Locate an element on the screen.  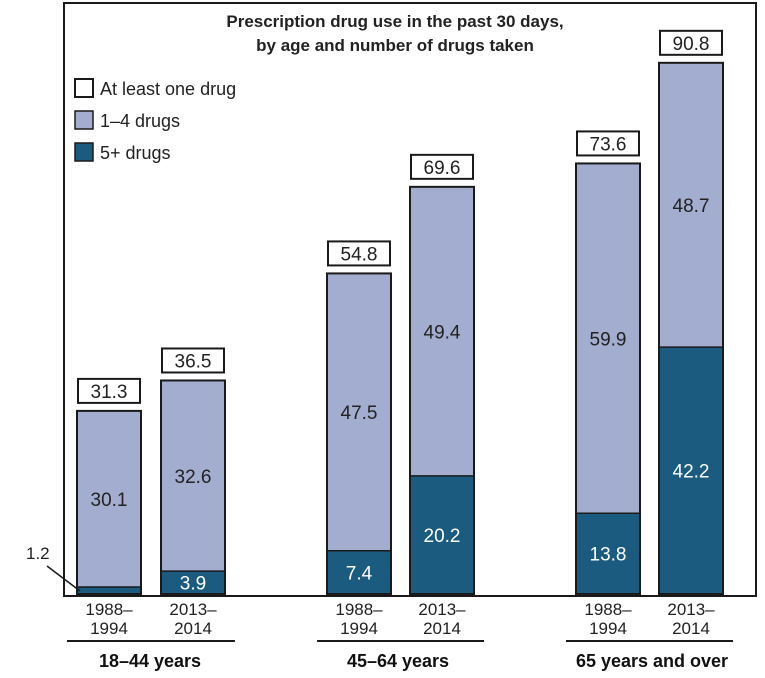
legend-swatch-at-least-one is located at coordinates (84, 88).